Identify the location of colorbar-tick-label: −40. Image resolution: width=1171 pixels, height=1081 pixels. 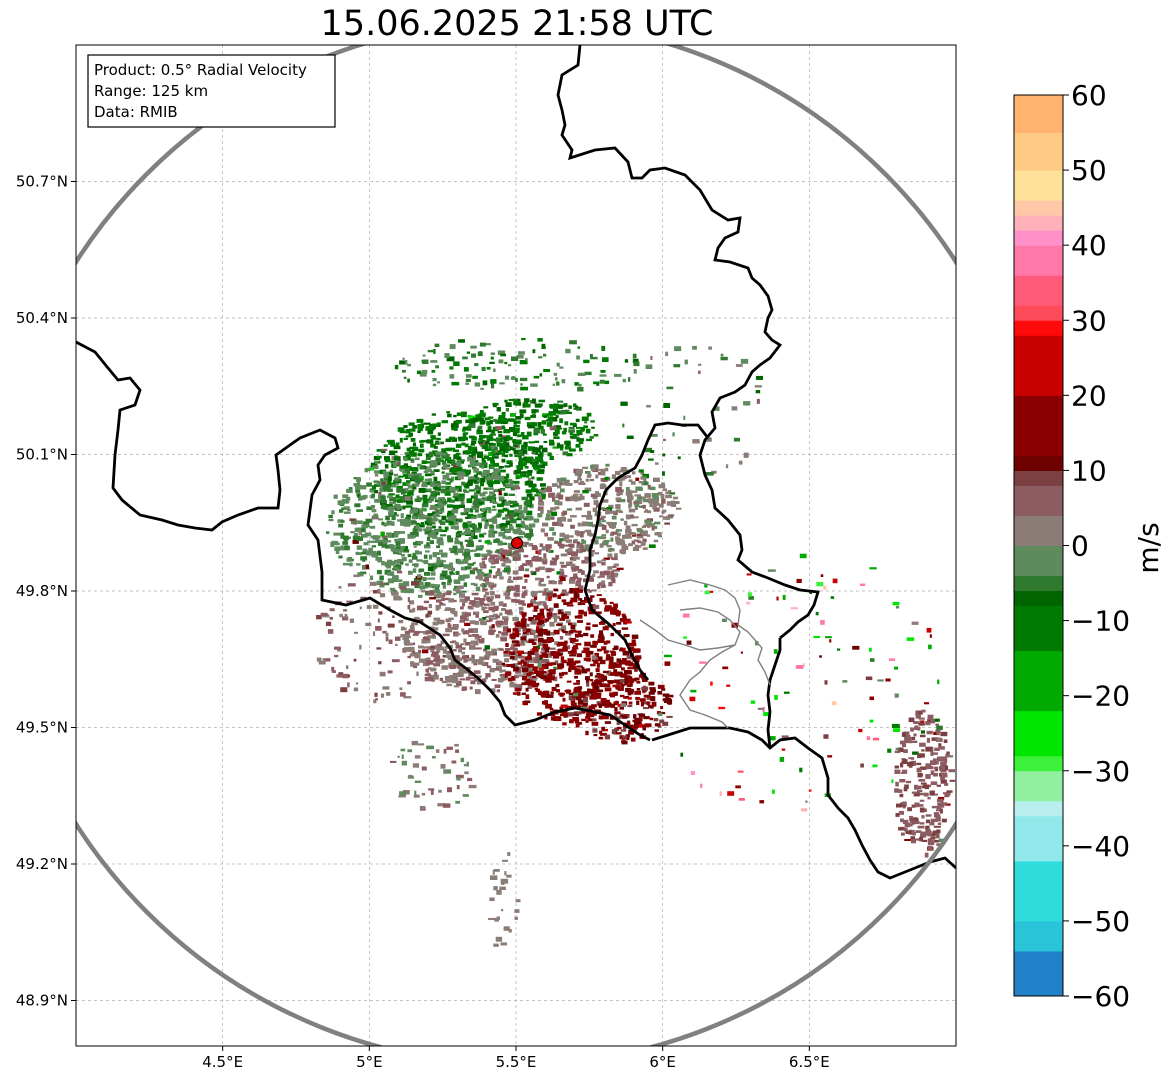
(1100, 846).